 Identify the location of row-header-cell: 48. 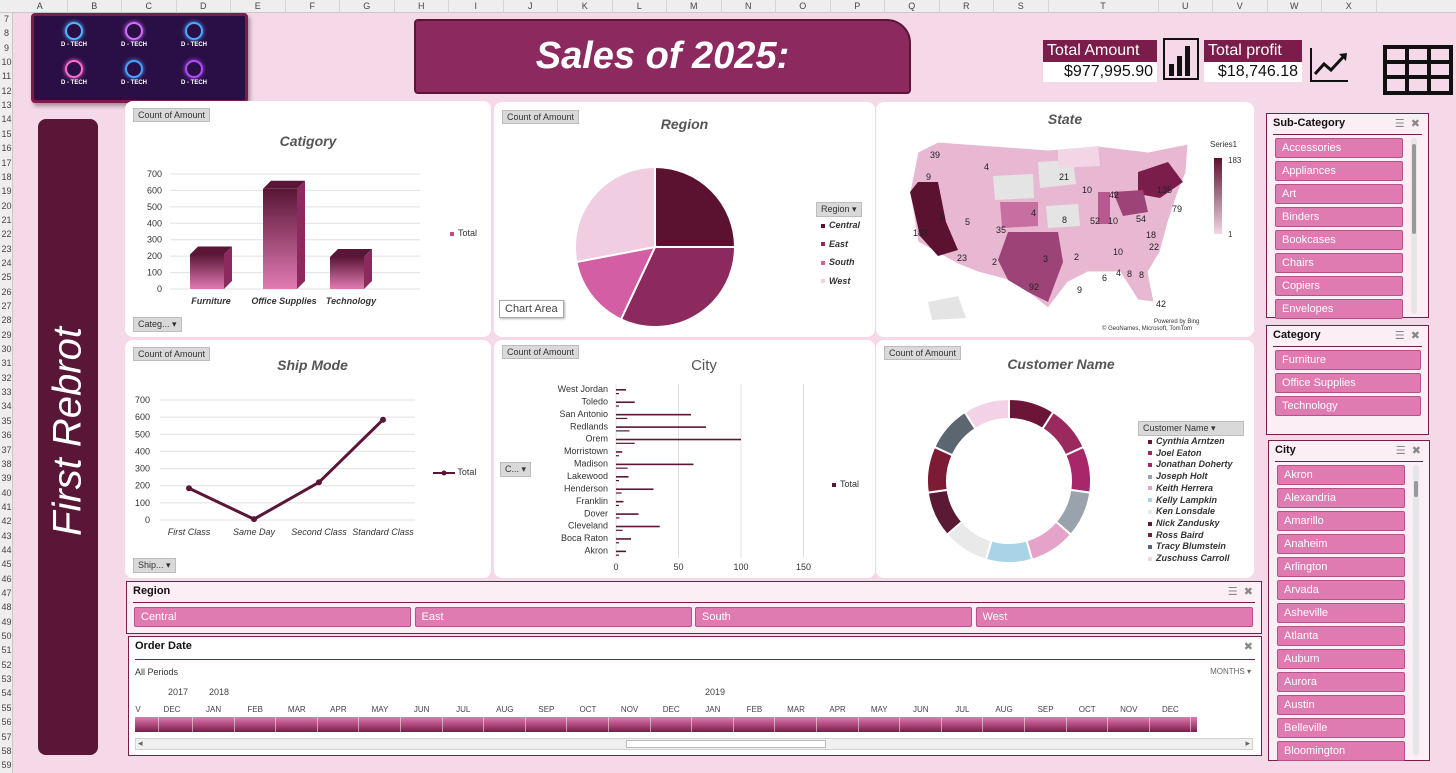
(6, 607).